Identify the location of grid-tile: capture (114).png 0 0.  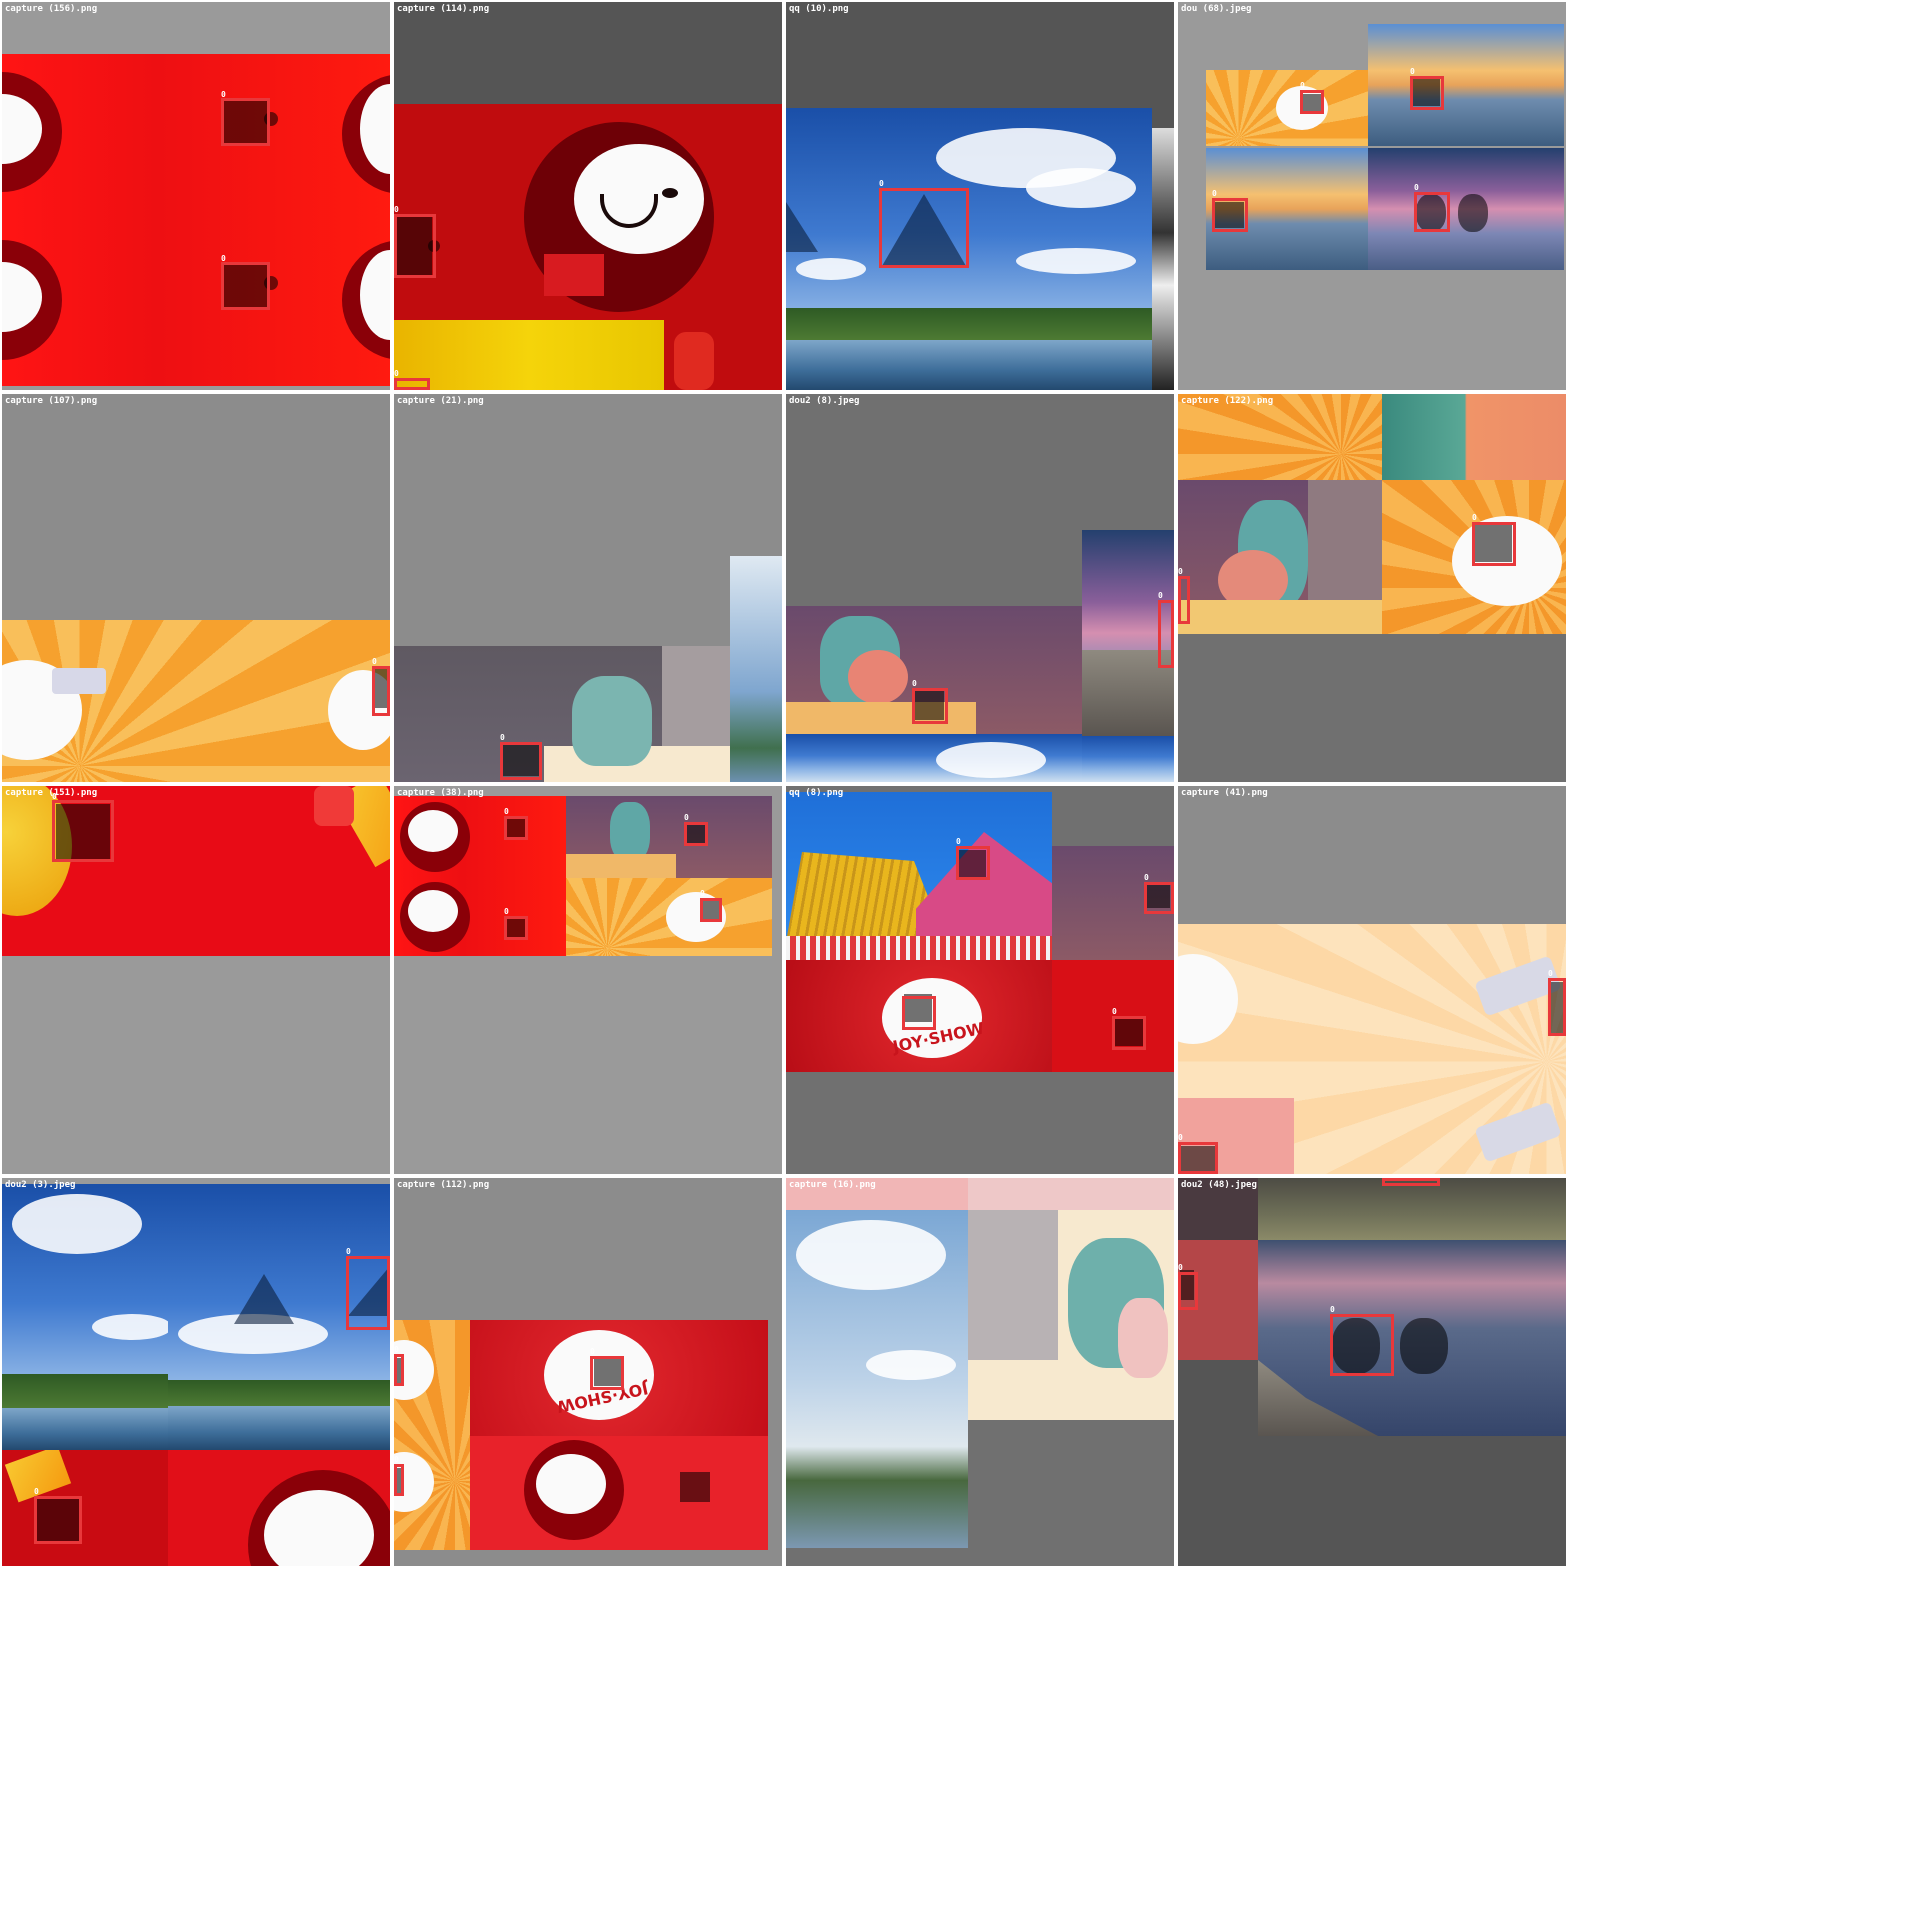
(588, 196).